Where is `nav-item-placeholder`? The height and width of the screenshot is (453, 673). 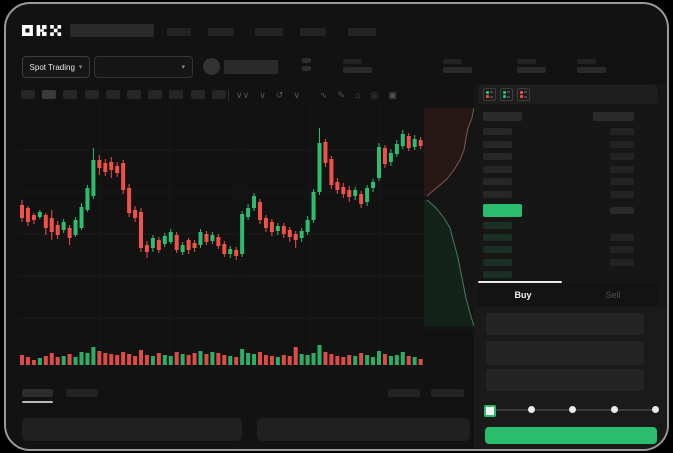 nav-item-placeholder is located at coordinates (362, 32).